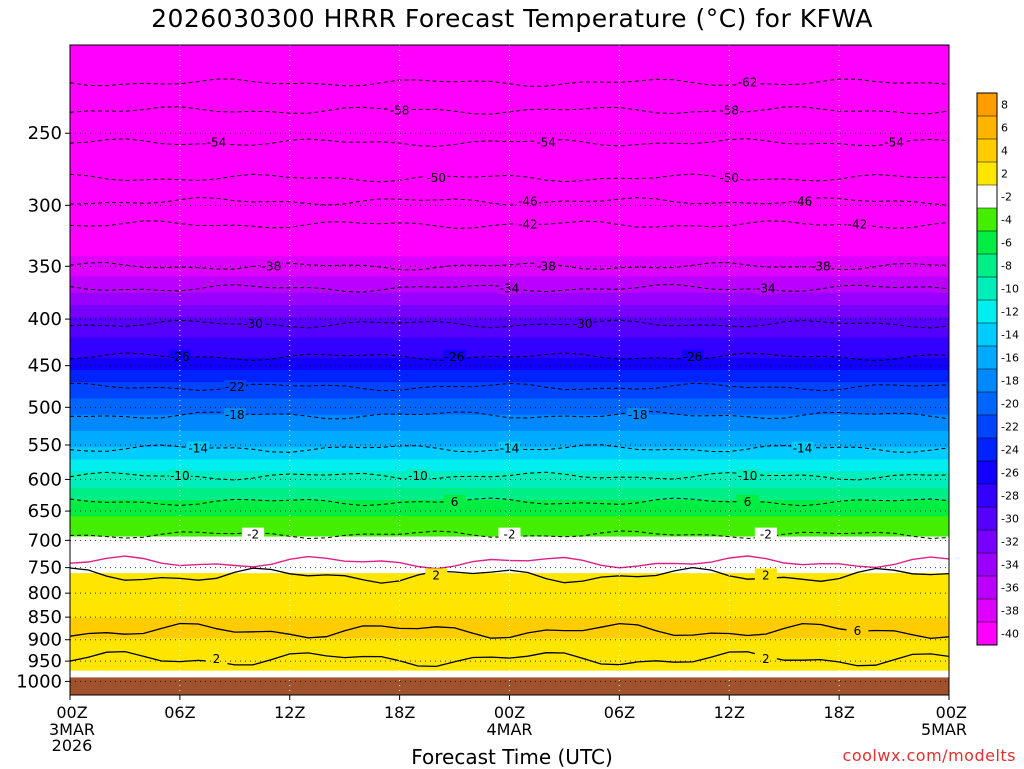  Describe the element at coordinates (1010, 427) in the screenshot. I see `colorbar-label: -22` at that location.